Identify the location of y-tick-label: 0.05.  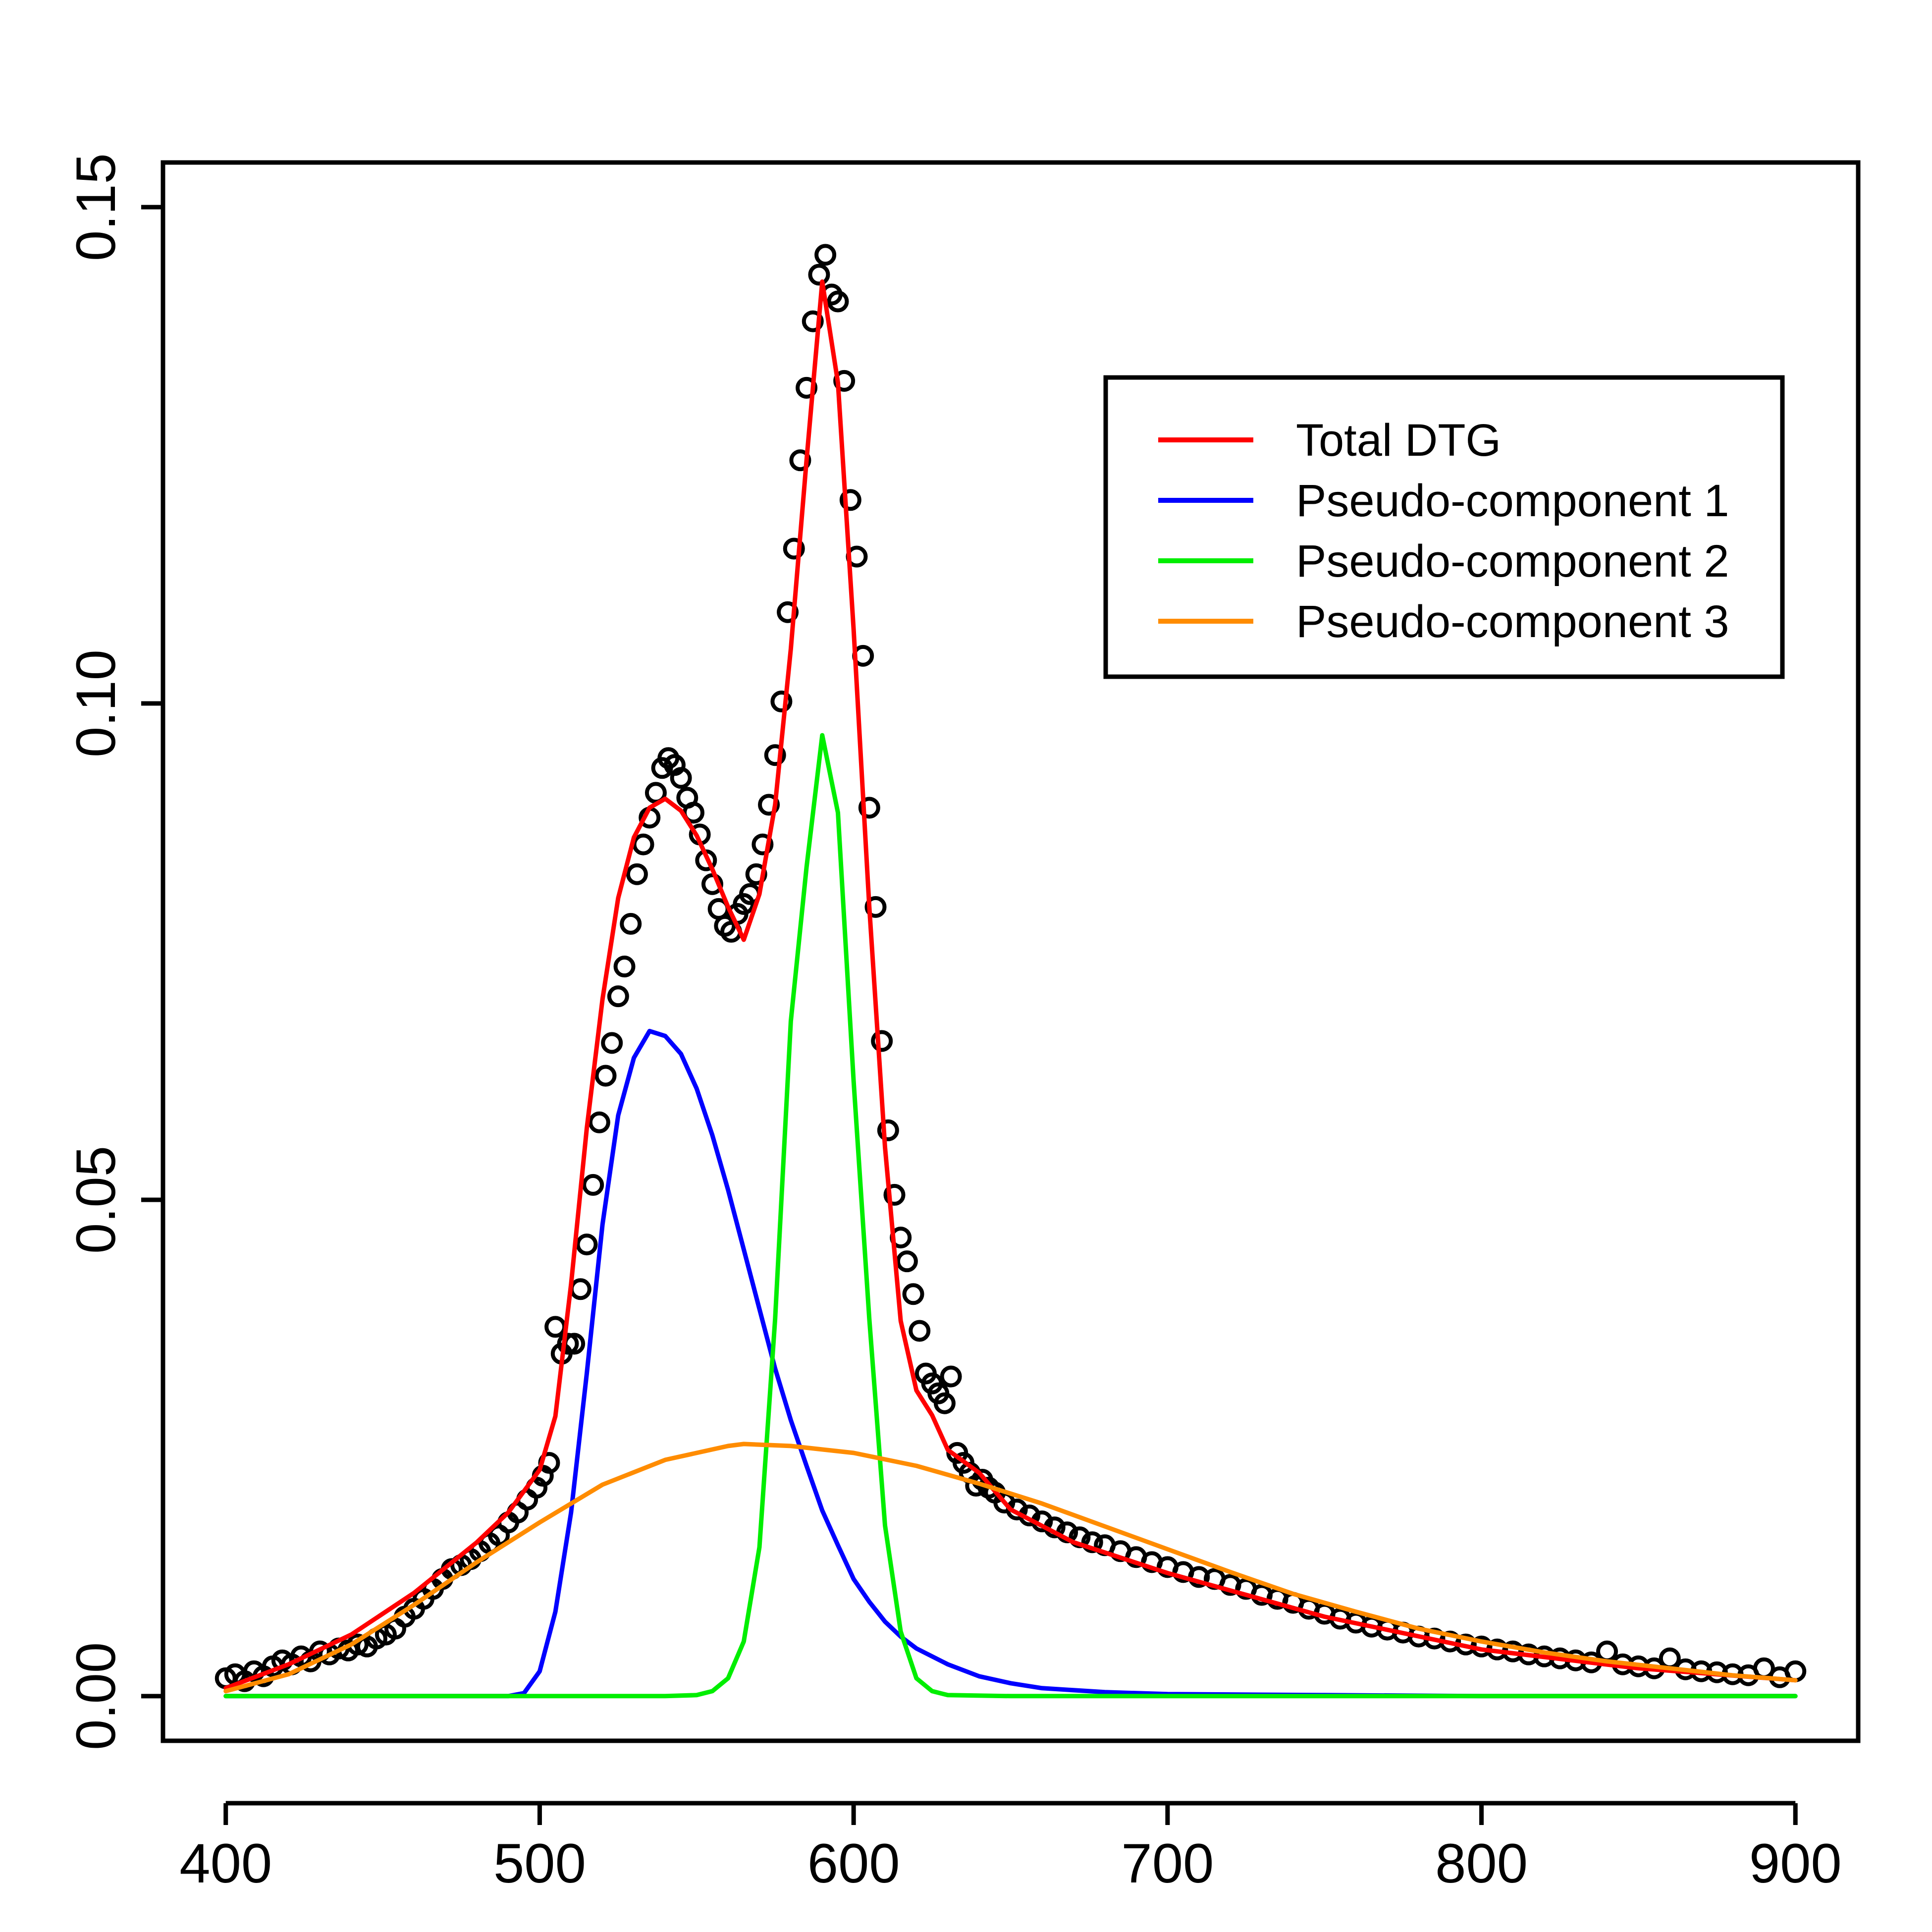
(96, 1200).